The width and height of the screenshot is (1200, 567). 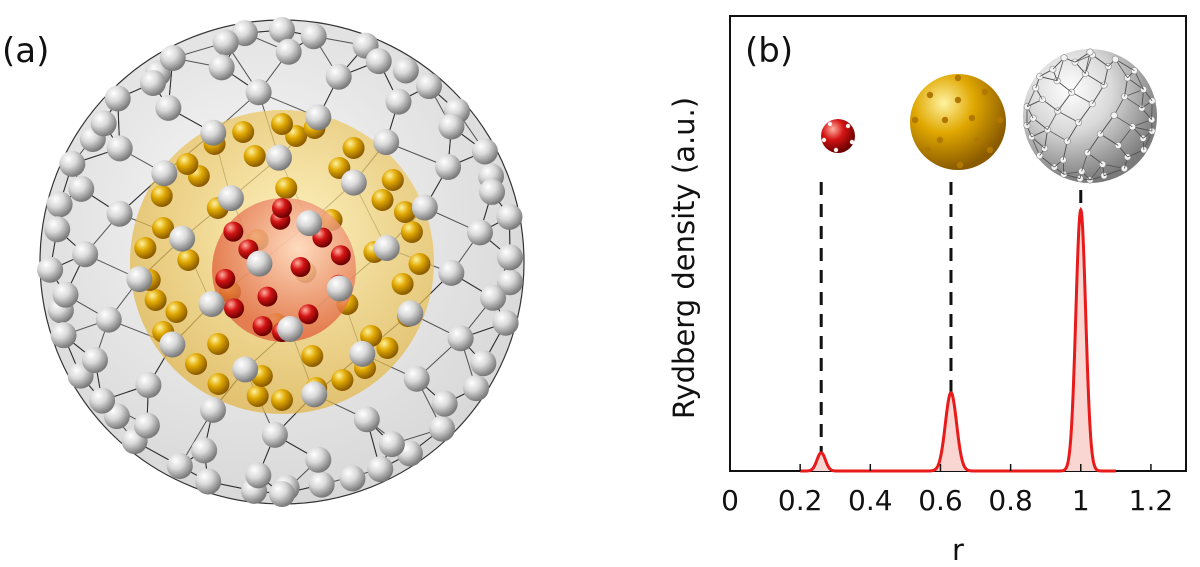 I want to click on x-tick-label: 0, so click(x=730, y=500).